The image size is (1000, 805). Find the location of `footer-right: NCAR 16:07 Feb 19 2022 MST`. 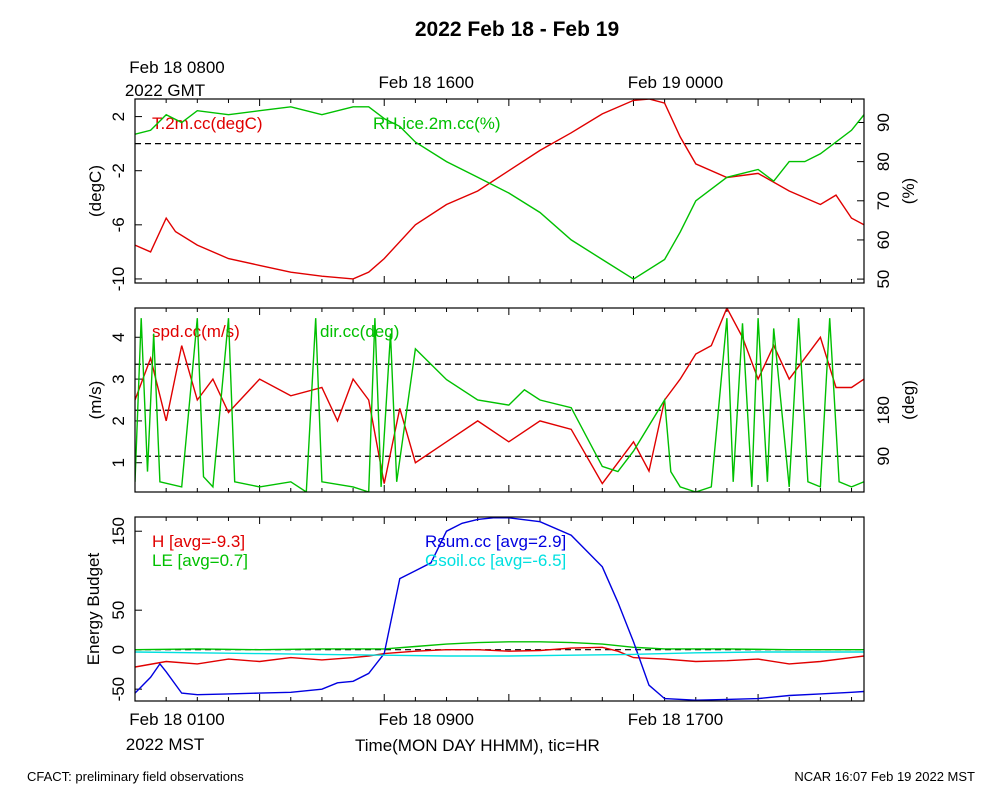

footer-right: NCAR 16:07 Feb 19 2022 MST is located at coordinates (884, 776).